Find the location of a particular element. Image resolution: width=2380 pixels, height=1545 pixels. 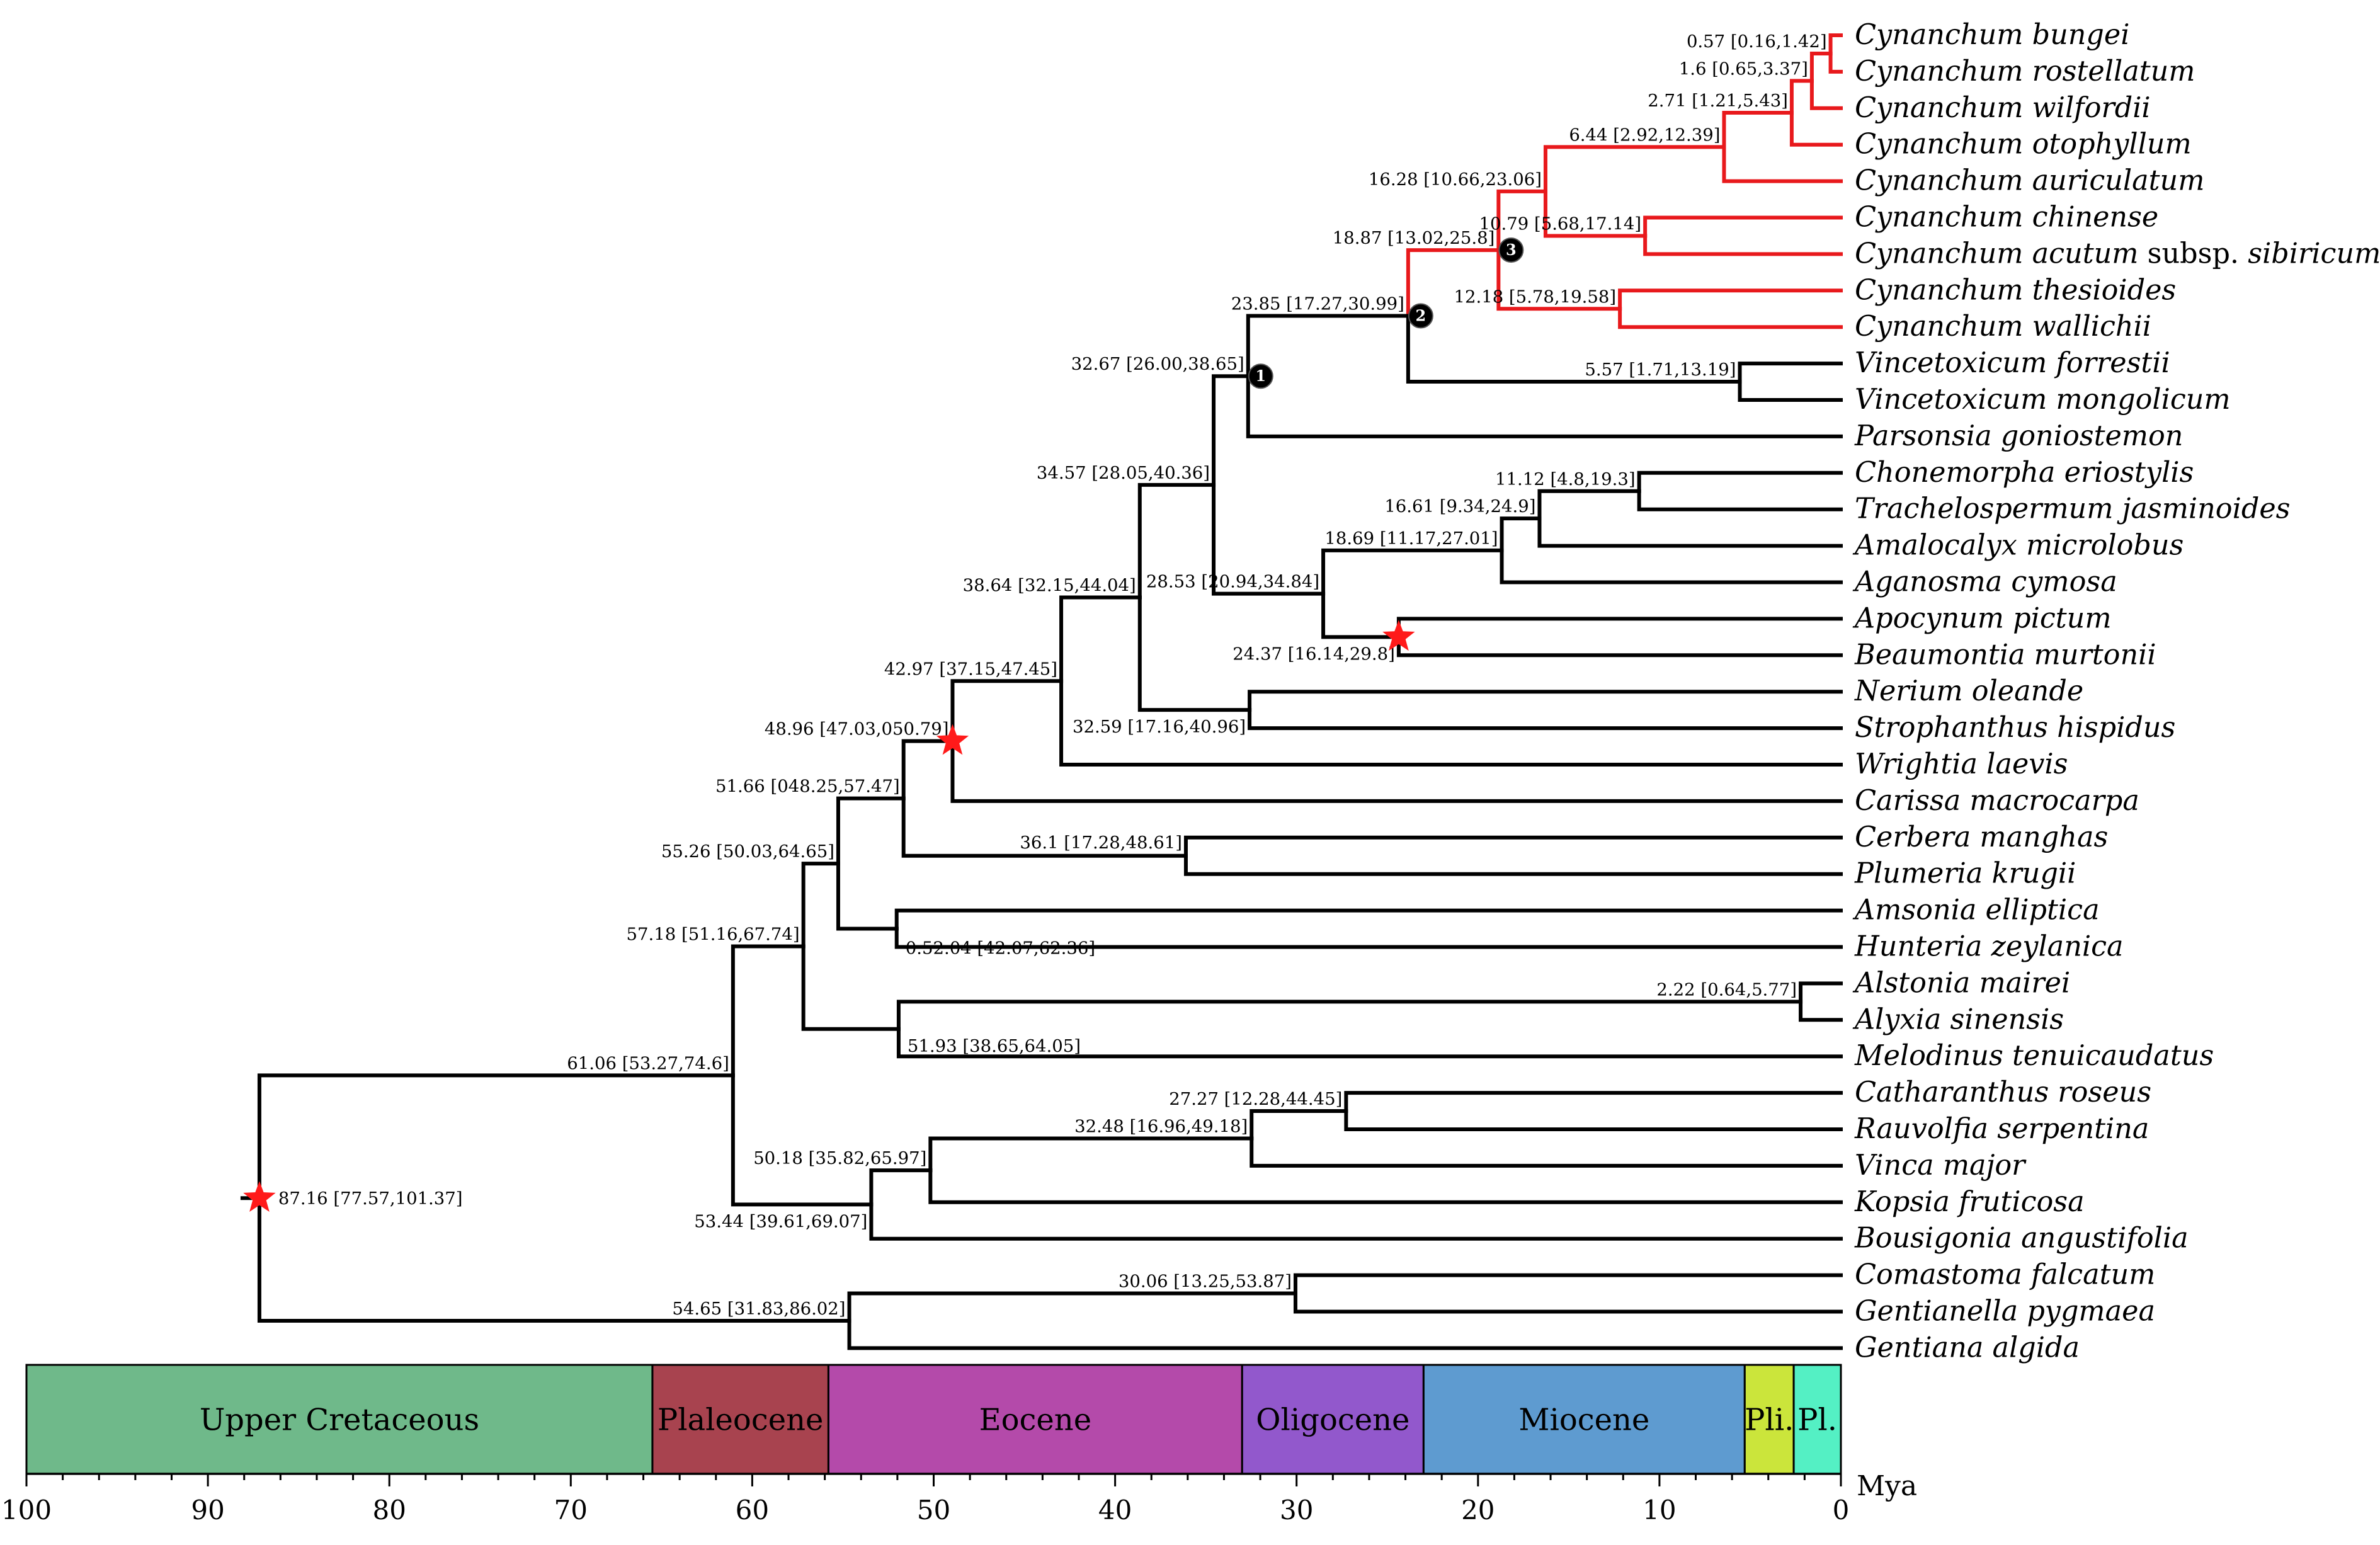

node-age-label: 28.53 [20.94,34.84] is located at coordinates (1232, 582).